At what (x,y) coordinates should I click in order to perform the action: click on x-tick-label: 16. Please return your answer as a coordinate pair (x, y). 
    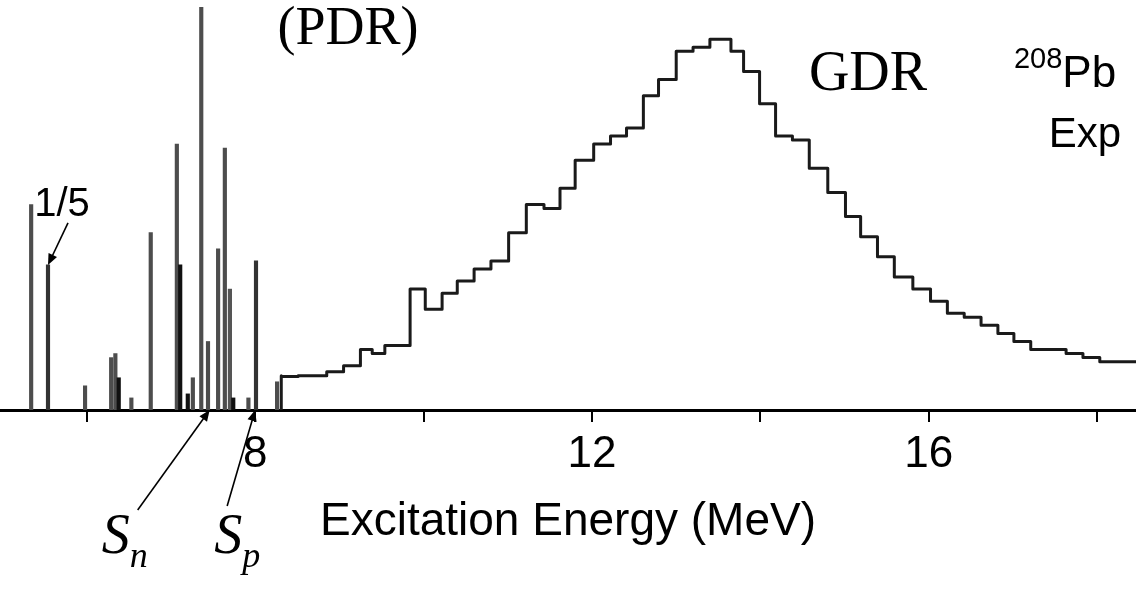
    Looking at the image, I should click on (929, 451).